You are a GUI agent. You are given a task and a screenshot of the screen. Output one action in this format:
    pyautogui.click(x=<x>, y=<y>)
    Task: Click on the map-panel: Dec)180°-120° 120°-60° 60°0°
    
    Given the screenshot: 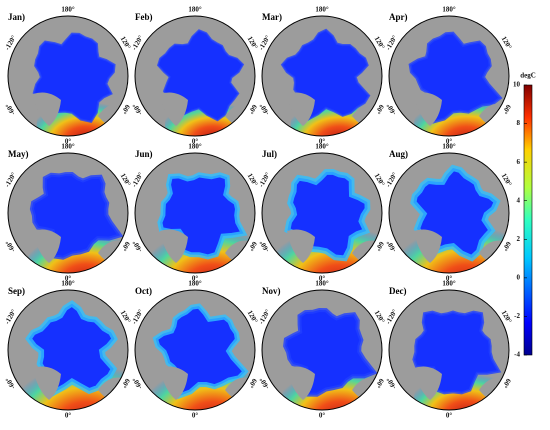 What is the action you would take?
    pyautogui.click(x=448, y=350)
    